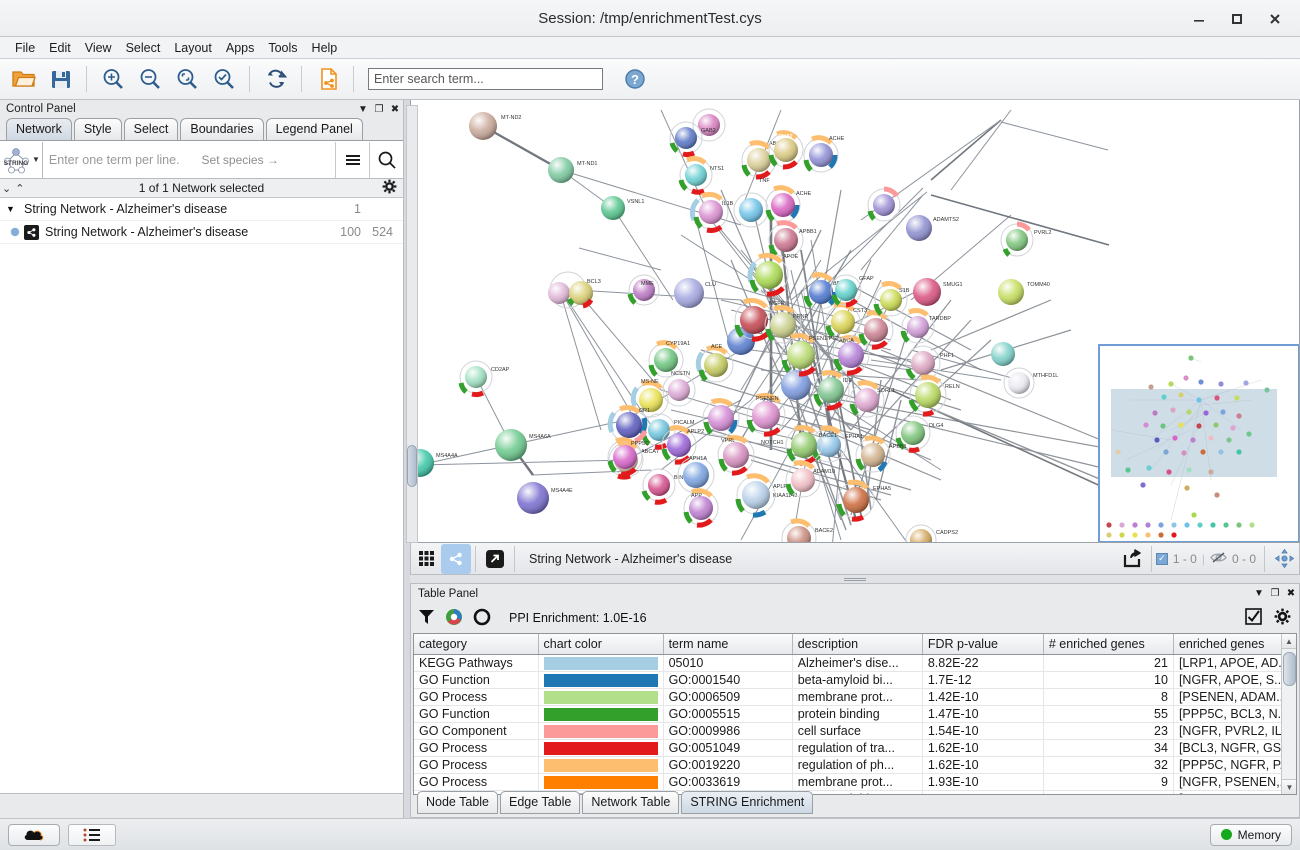  Describe the element at coordinates (634, 79) in the screenshot. I see `help-icon: ?` at that location.